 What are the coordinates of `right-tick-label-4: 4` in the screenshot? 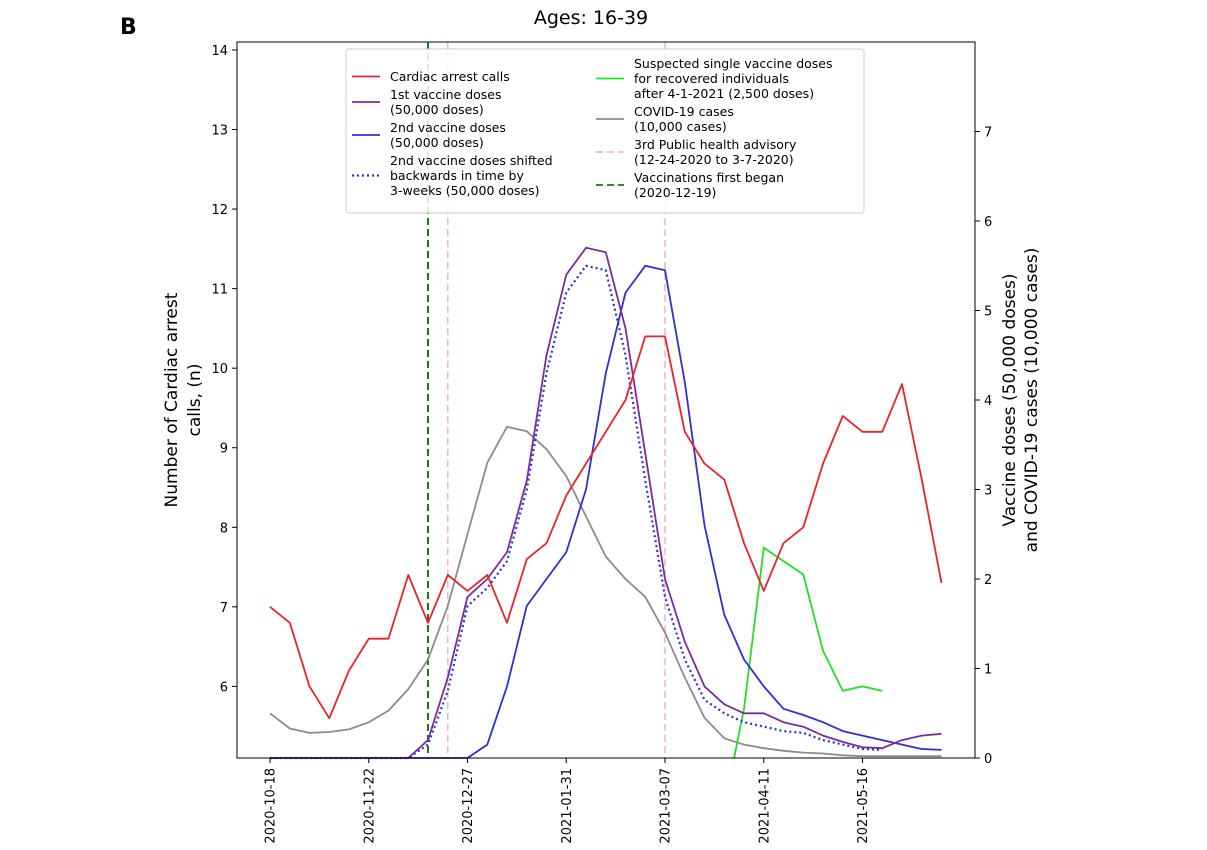 It's located at (988, 401).